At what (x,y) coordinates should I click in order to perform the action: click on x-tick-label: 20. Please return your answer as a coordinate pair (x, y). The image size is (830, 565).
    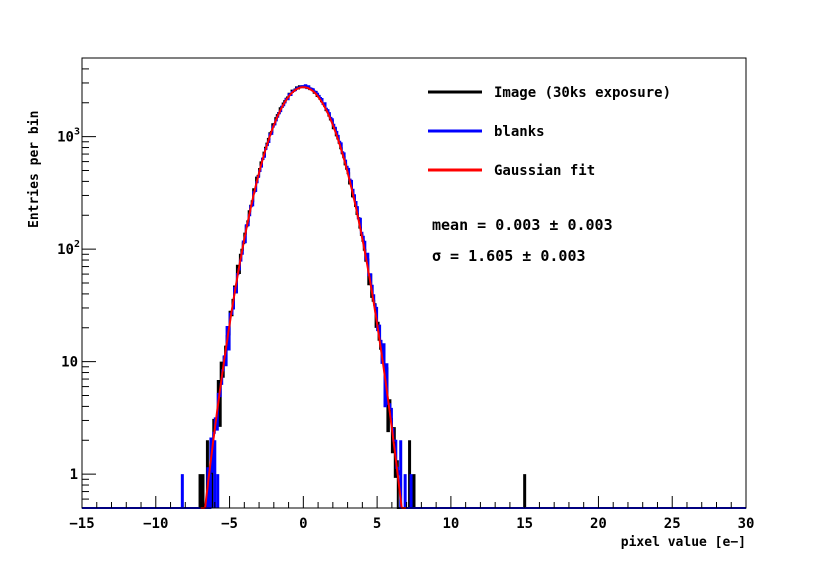
    Looking at the image, I should click on (598, 524).